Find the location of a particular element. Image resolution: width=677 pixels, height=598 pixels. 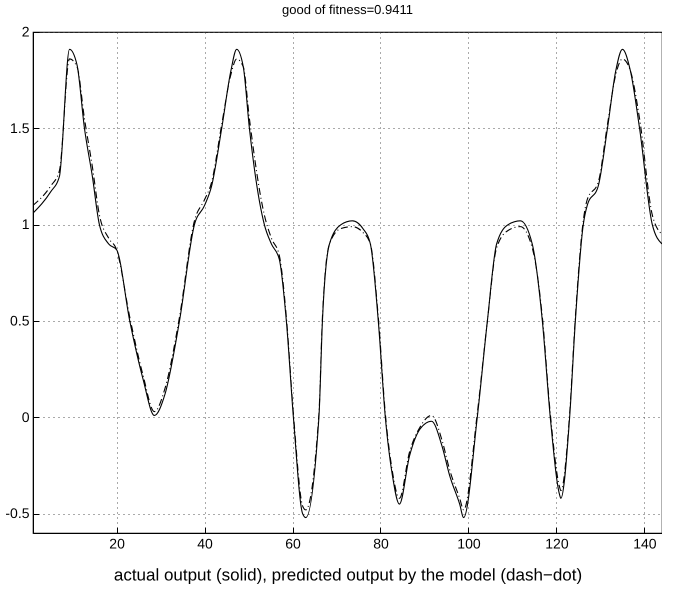

chart-title: good of fitness=0.9411 is located at coordinates (347, 9).